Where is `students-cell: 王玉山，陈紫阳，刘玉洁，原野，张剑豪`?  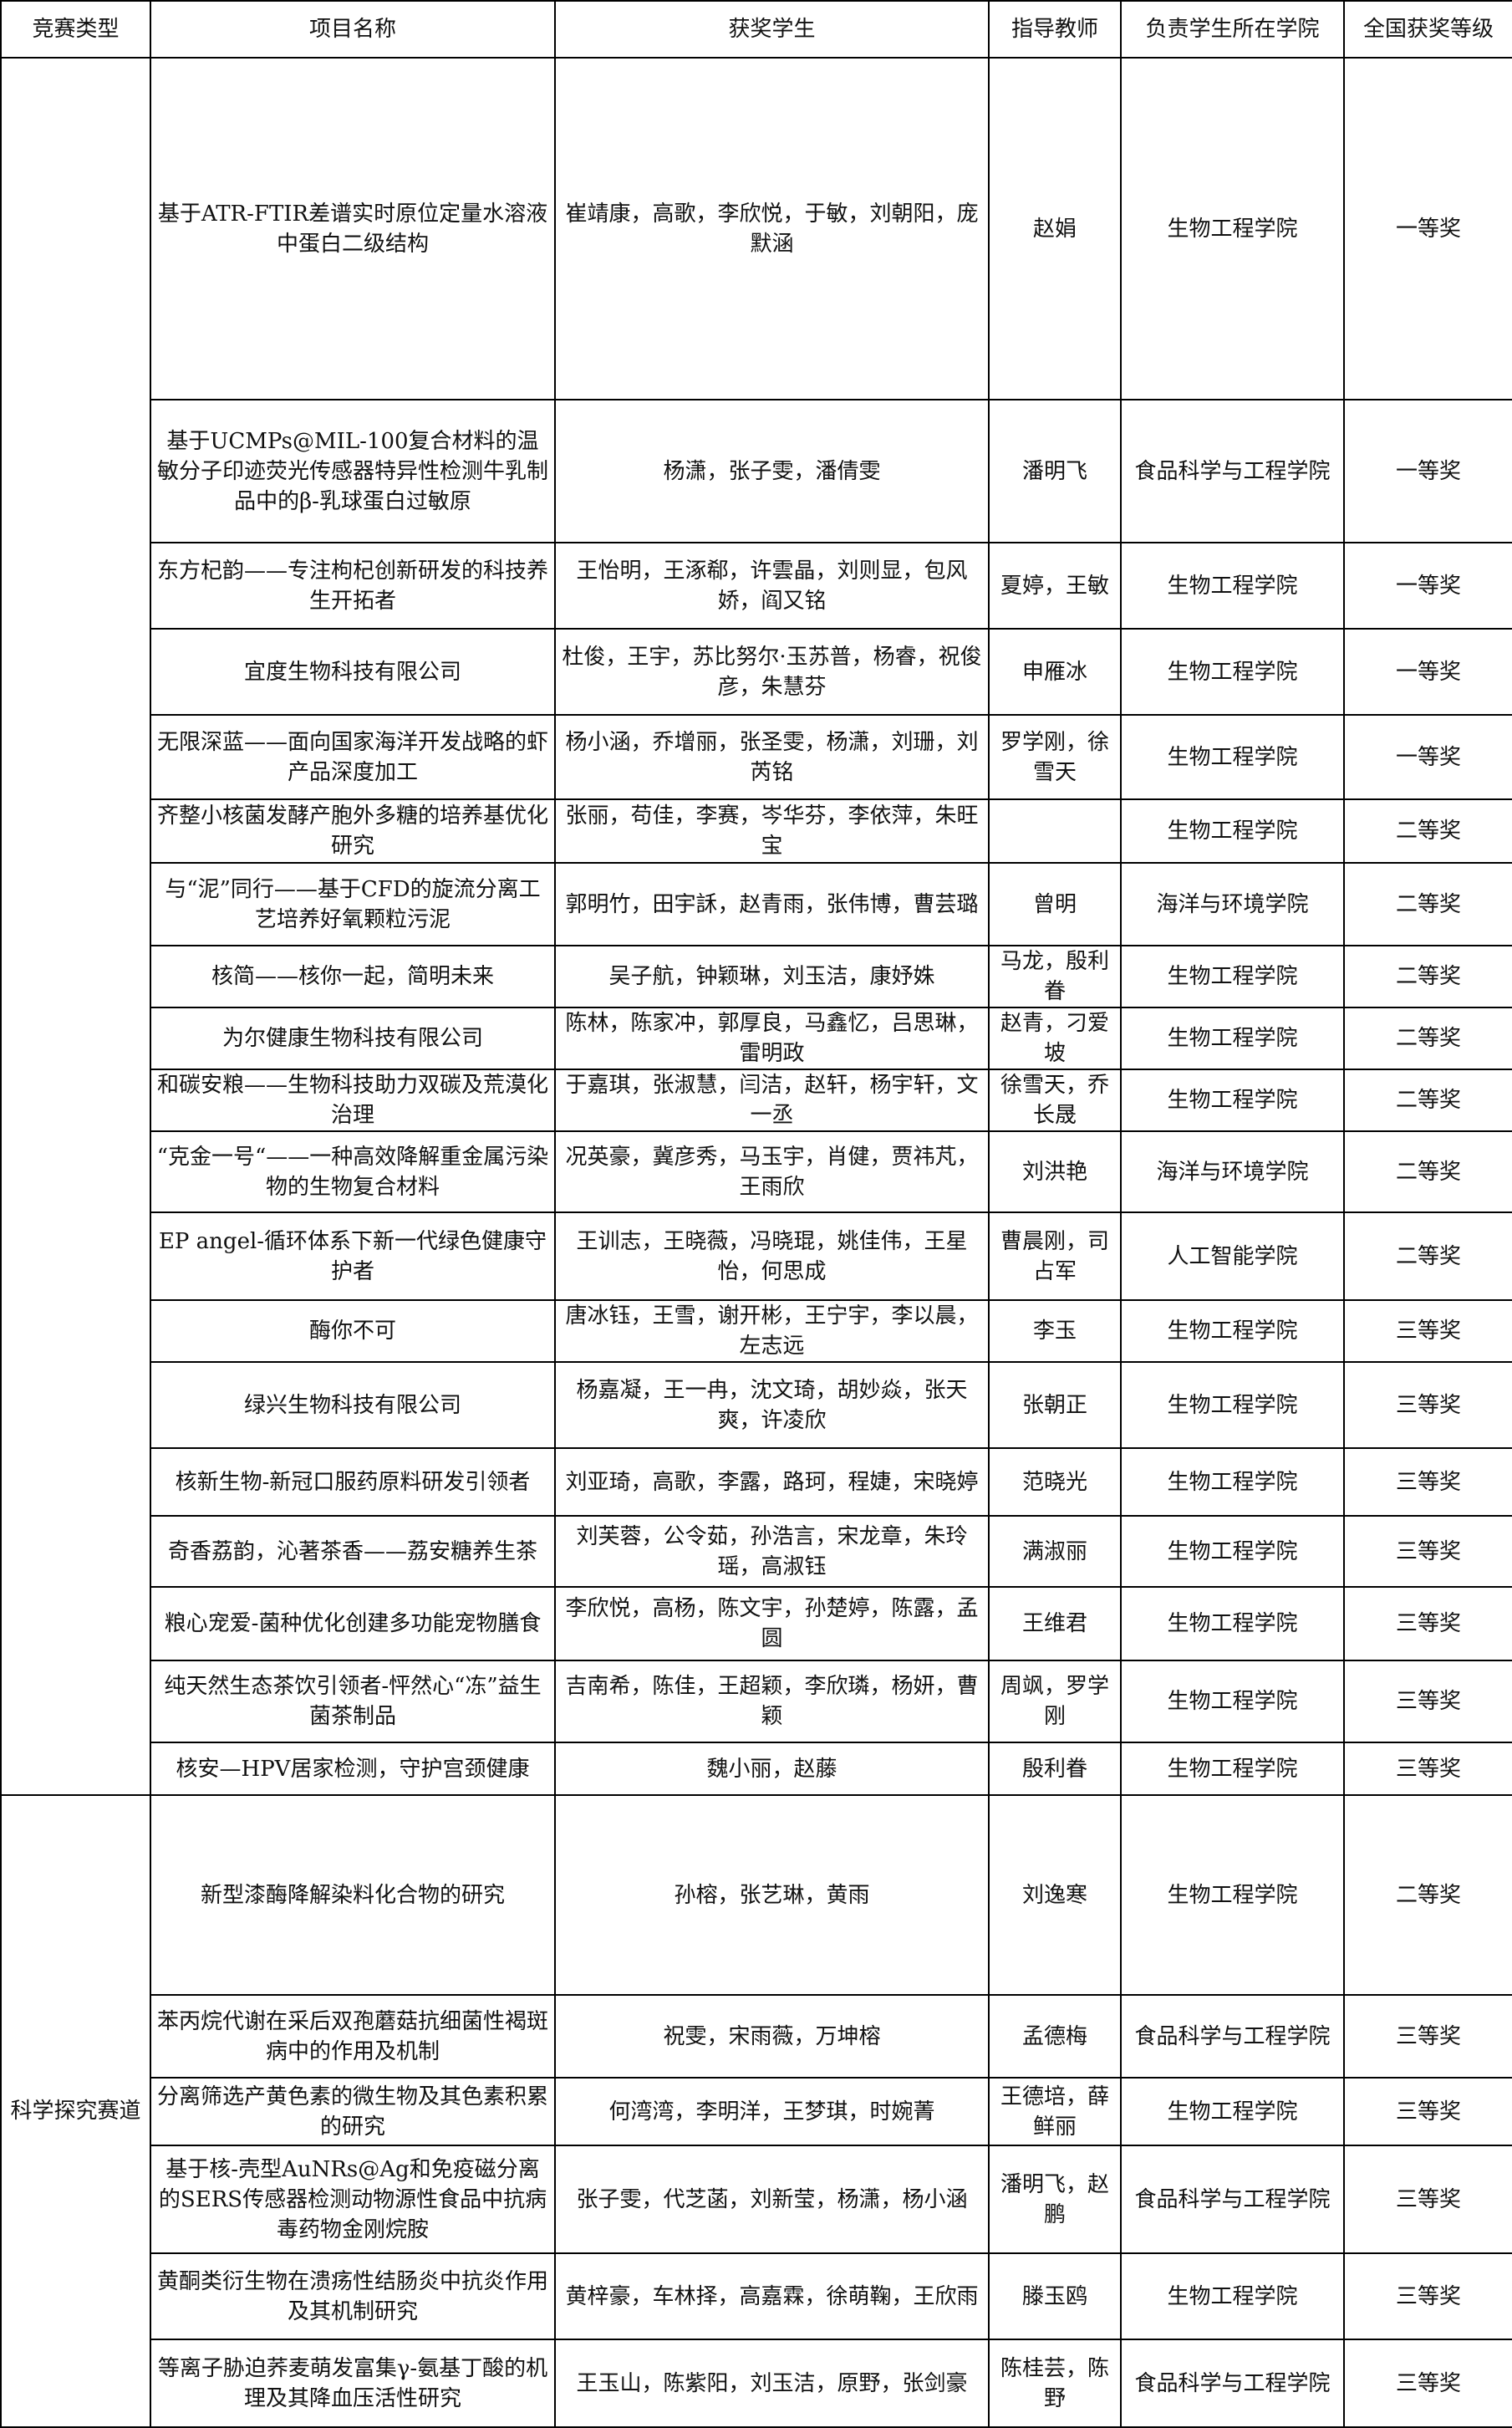
students-cell: 王玉山，陈紫阳，刘玉洁，原野，张剑豪 is located at coordinates (772, 2383).